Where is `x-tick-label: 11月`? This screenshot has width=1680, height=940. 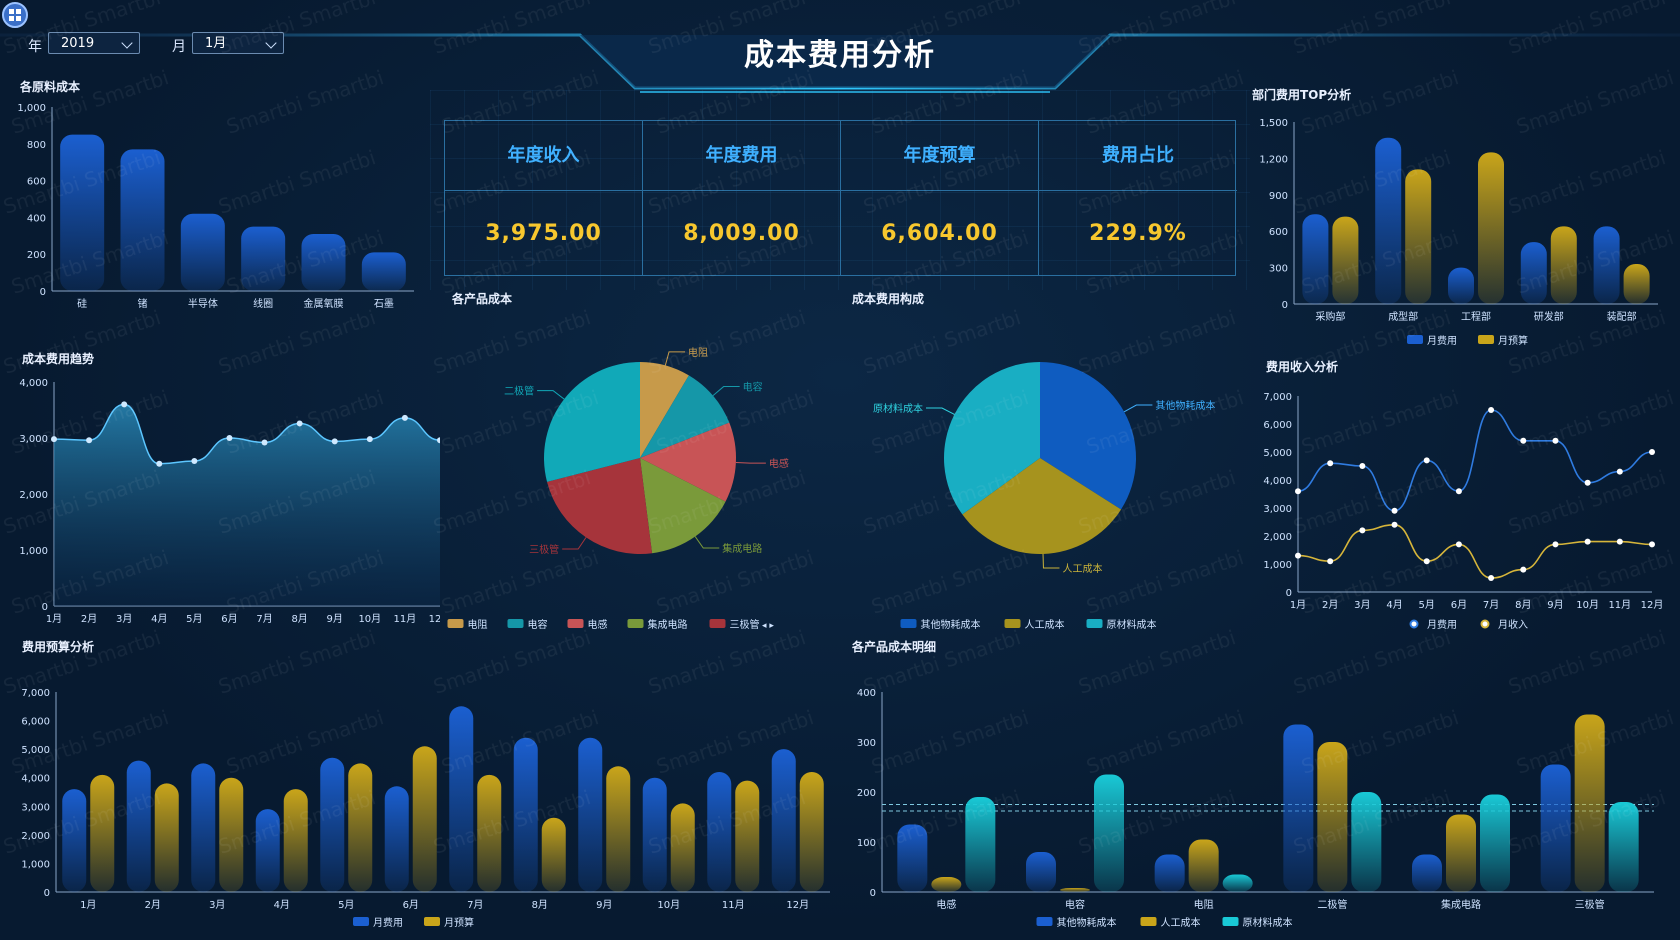
x-tick-label: 11月 is located at coordinates (1619, 605).